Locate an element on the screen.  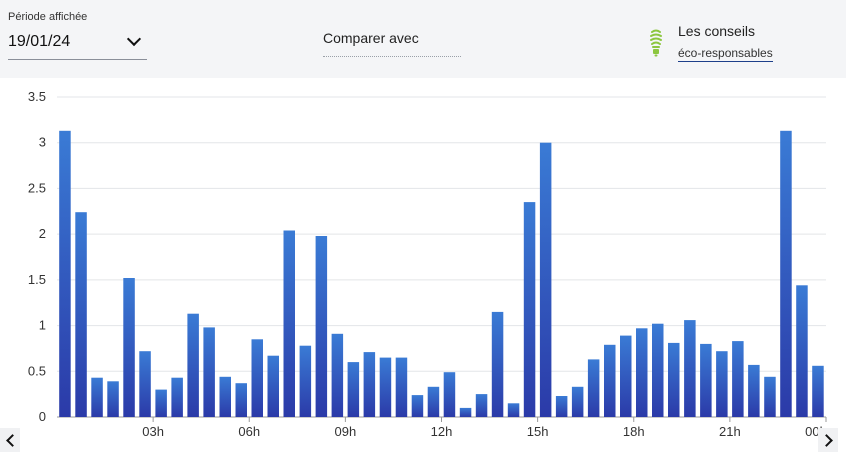
compare-with-select: Comparer avec is located at coordinates (371, 38).